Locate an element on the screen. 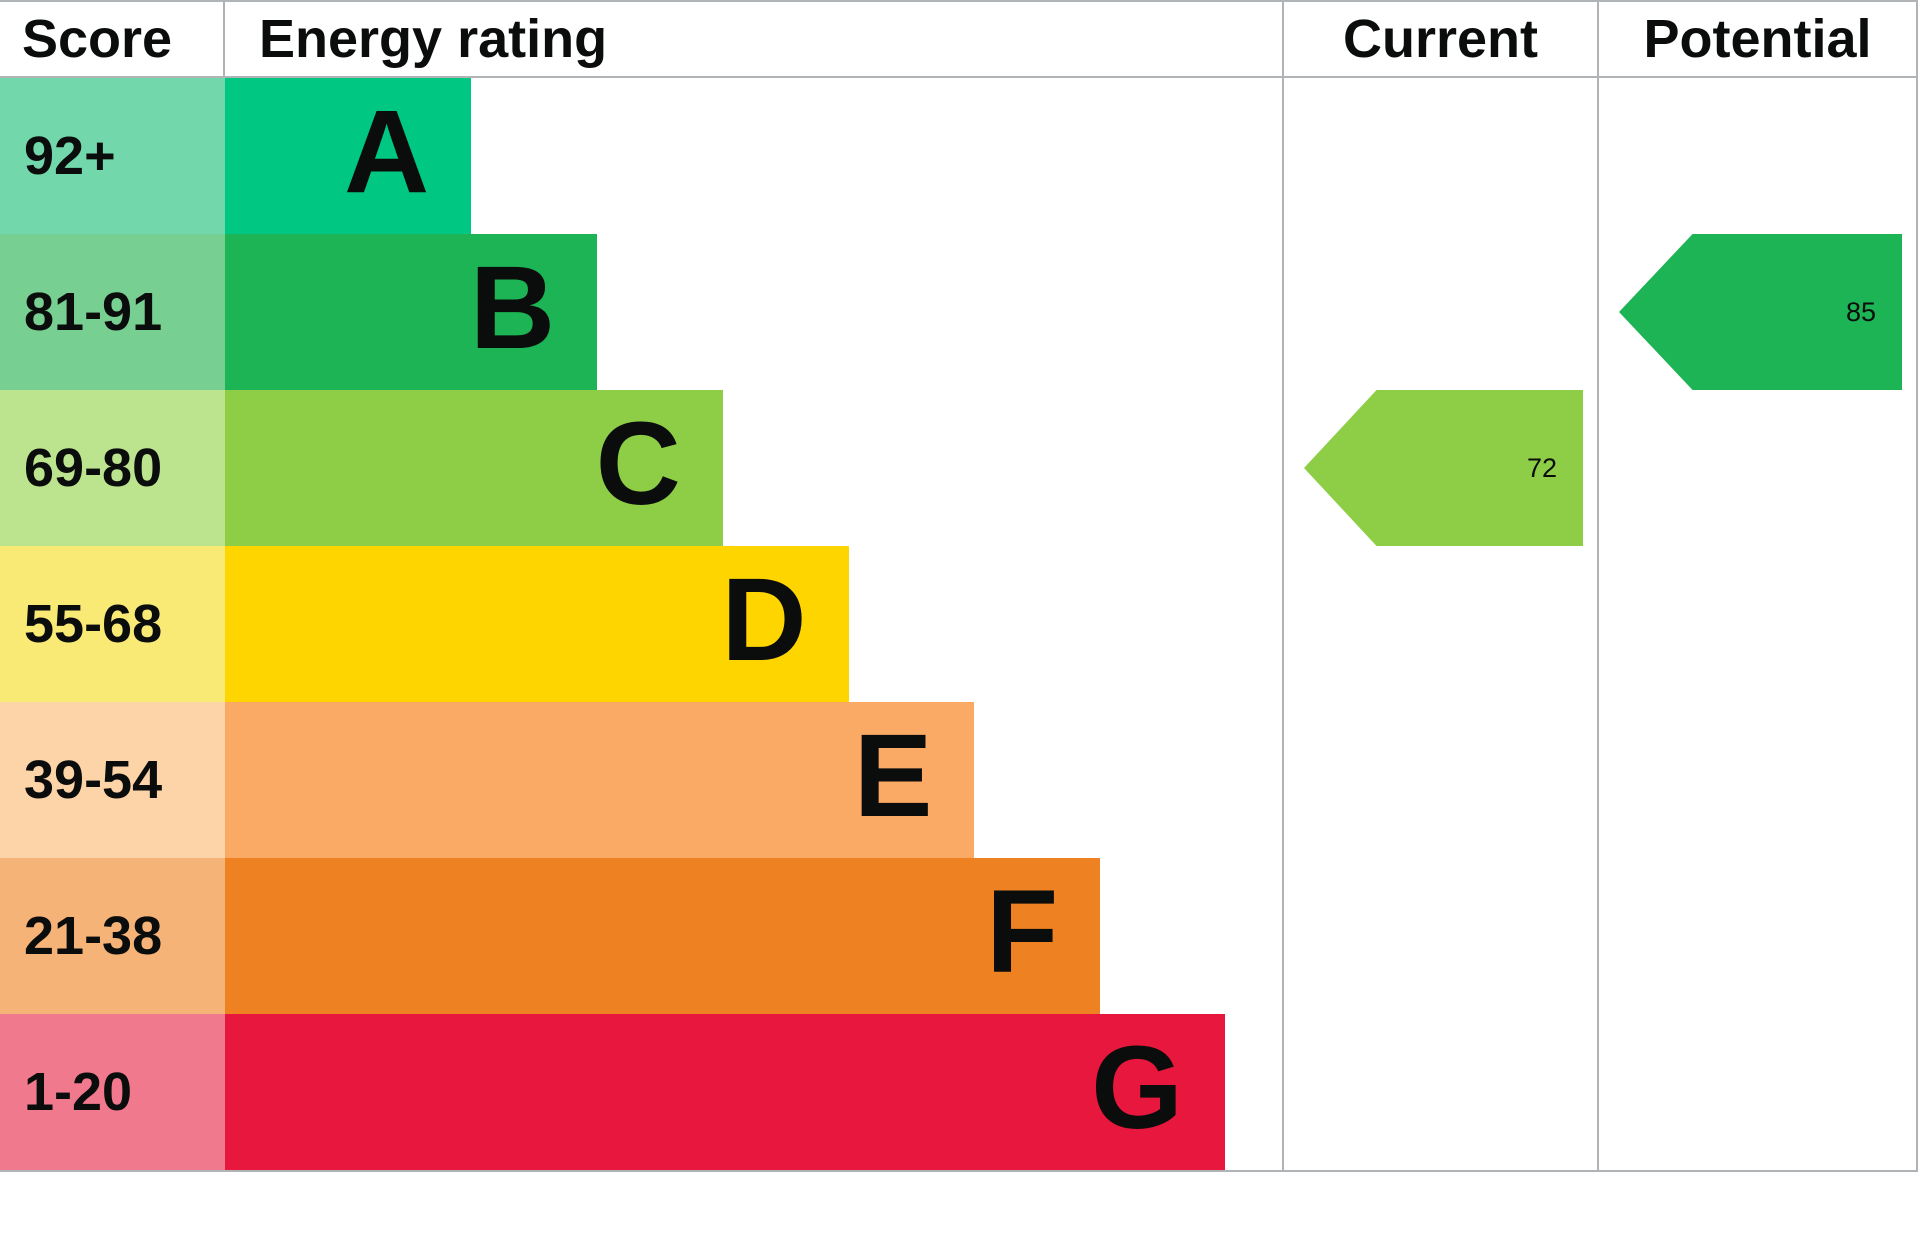 This screenshot has width=1920, height=1249. band-letter: E is located at coordinates (893, 776).